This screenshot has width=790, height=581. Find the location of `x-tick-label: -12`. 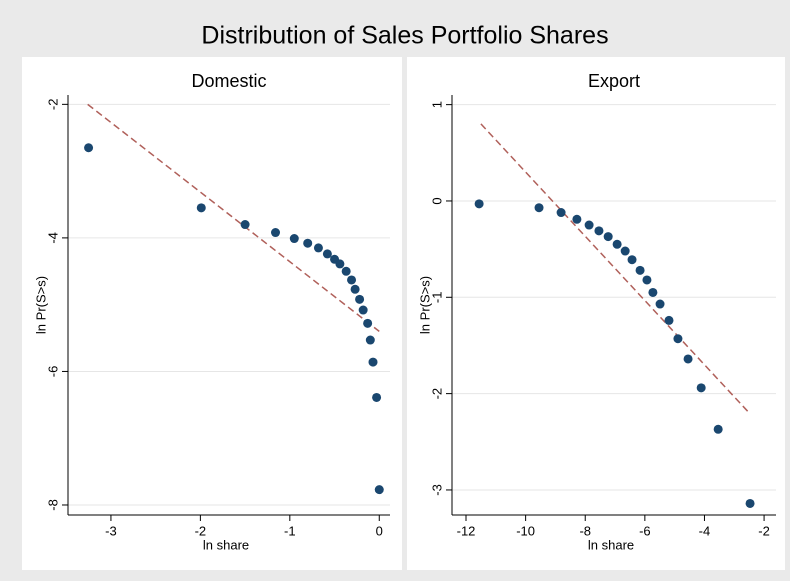

x-tick-label: -12 is located at coordinates (466, 530).